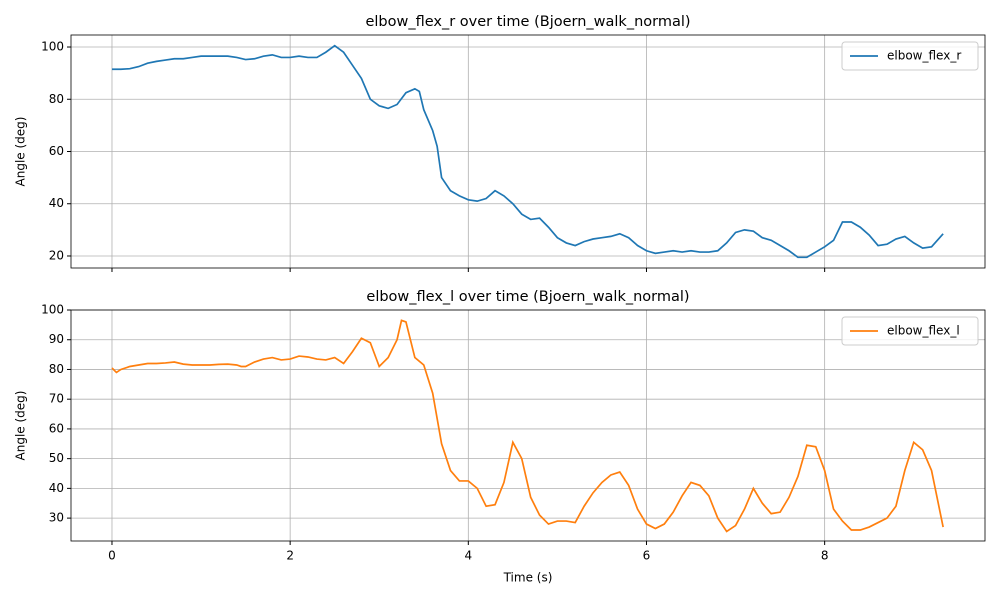 The width and height of the screenshot is (1000, 600). Describe the element at coordinates (56, 399) in the screenshot. I see `y-tick-label: 70` at that location.